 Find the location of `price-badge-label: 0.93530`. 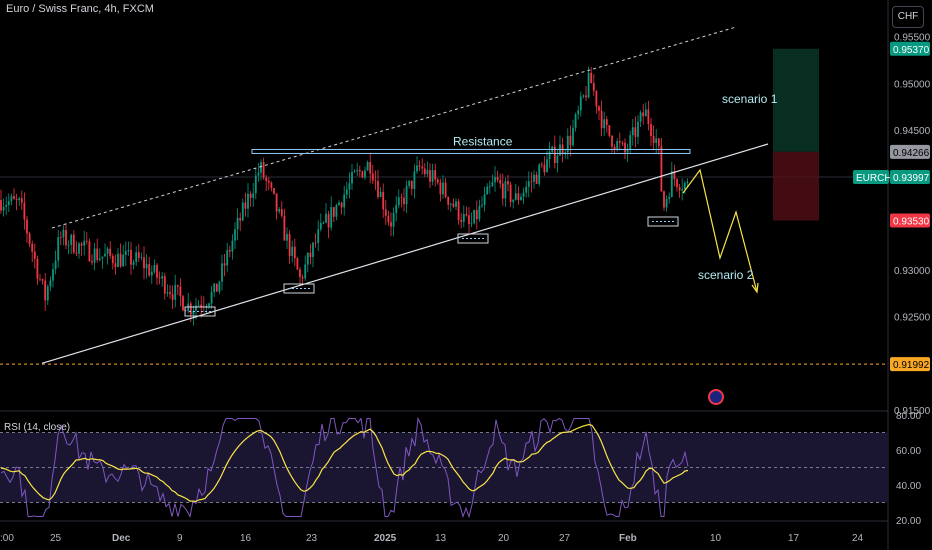

price-badge-label: 0.93530 is located at coordinates (911, 222).